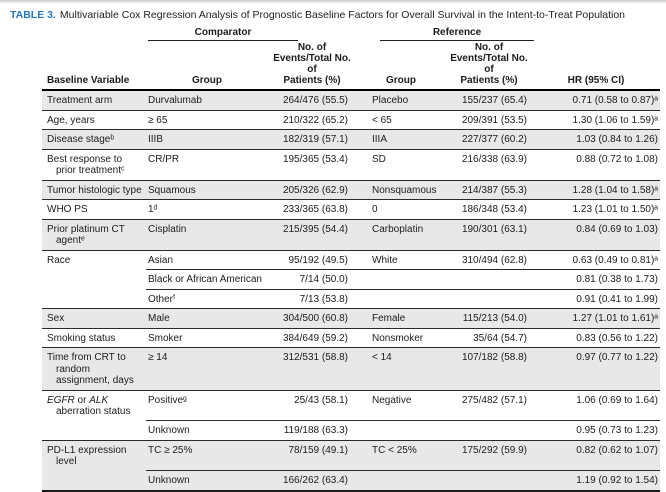  Describe the element at coordinates (312, 318) in the screenshot. I see `comparator-events-cell: 304/500 (60.8)` at that location.